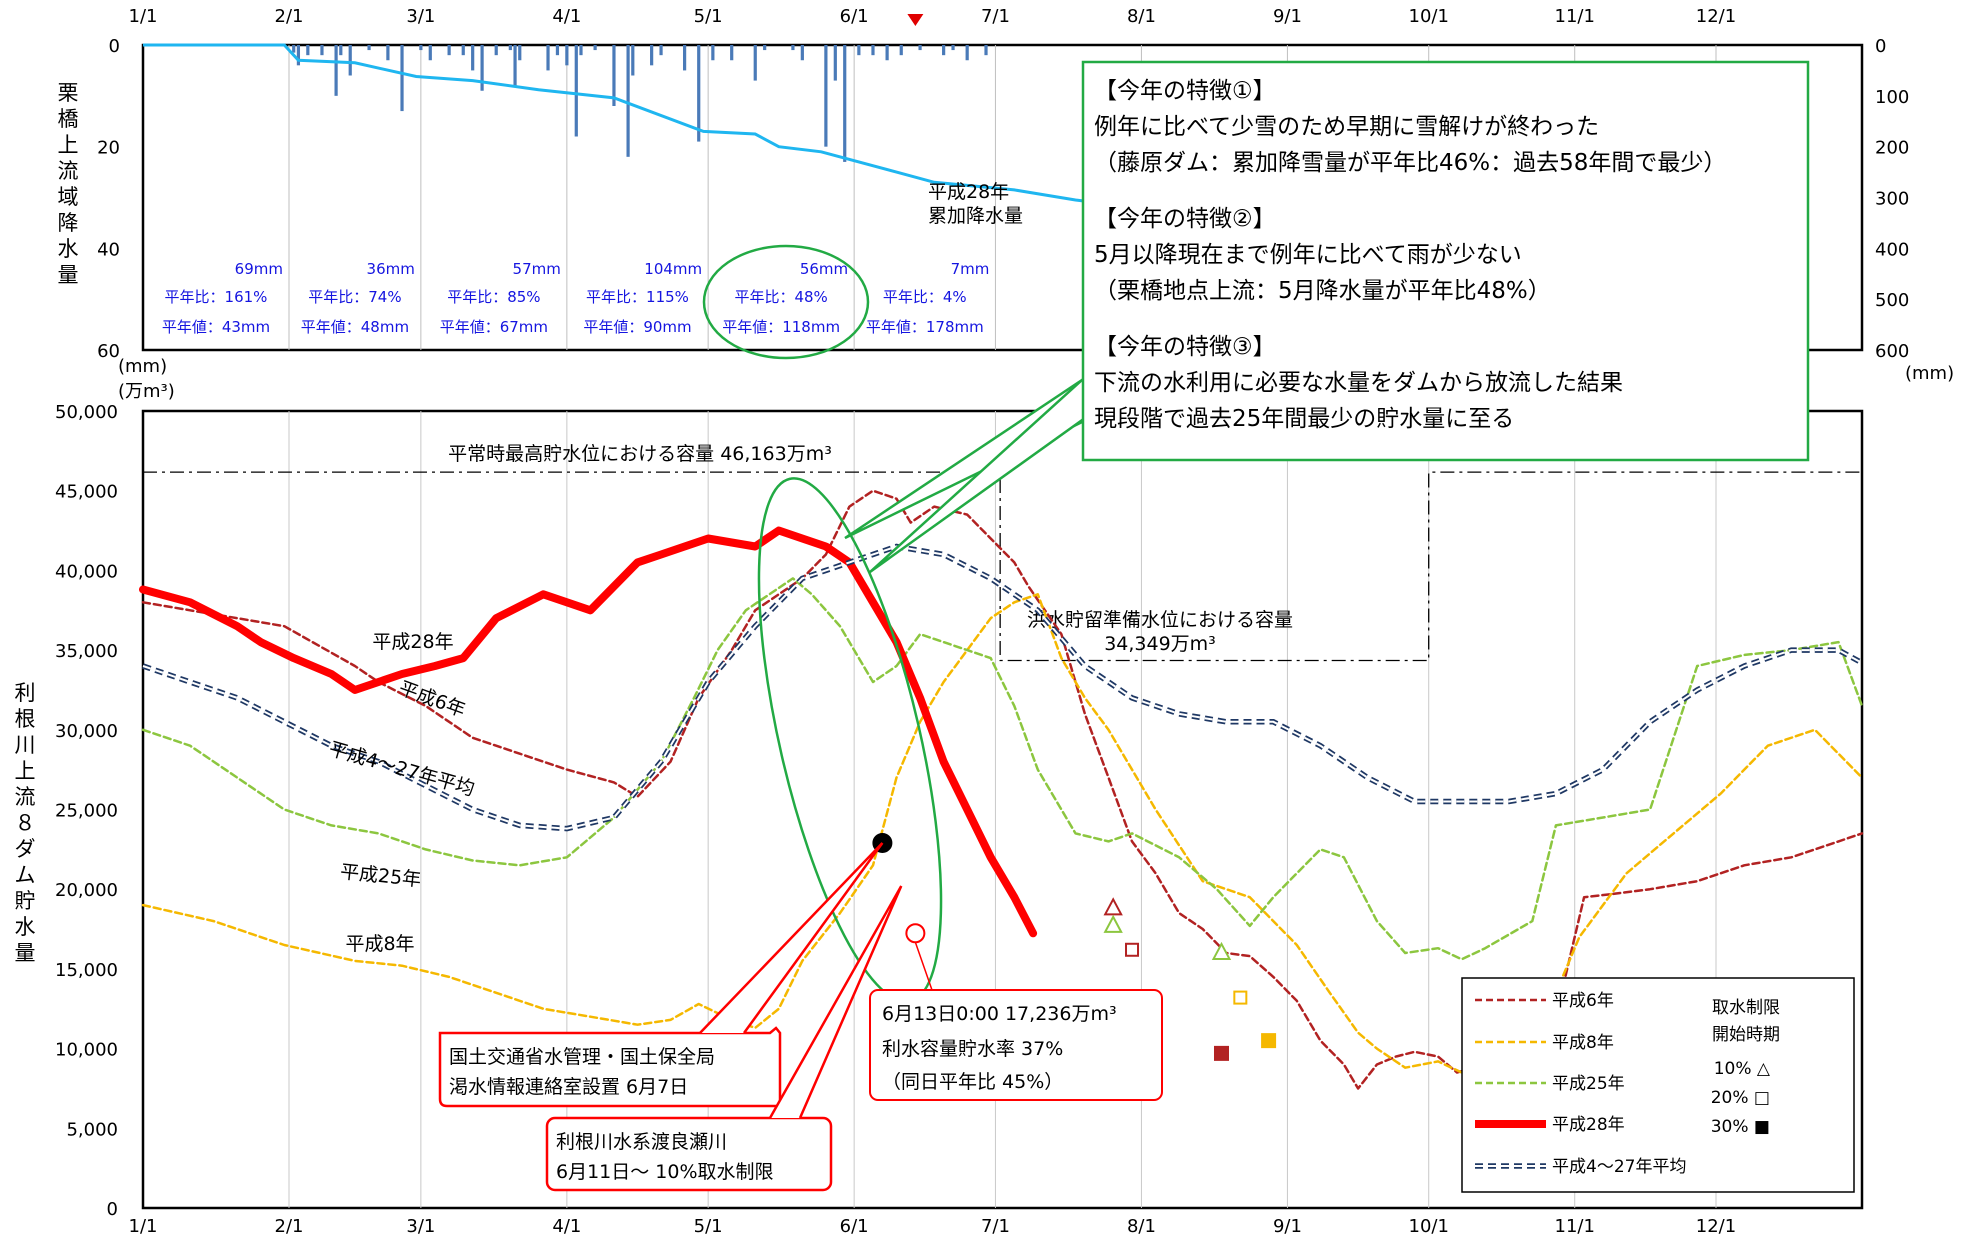 The image size is (1973, 1238). What do you see at coordinates (1892, 300) in the screenshot?
I see `rain-y2-tick: 500` at bounding box center [1892, 300].